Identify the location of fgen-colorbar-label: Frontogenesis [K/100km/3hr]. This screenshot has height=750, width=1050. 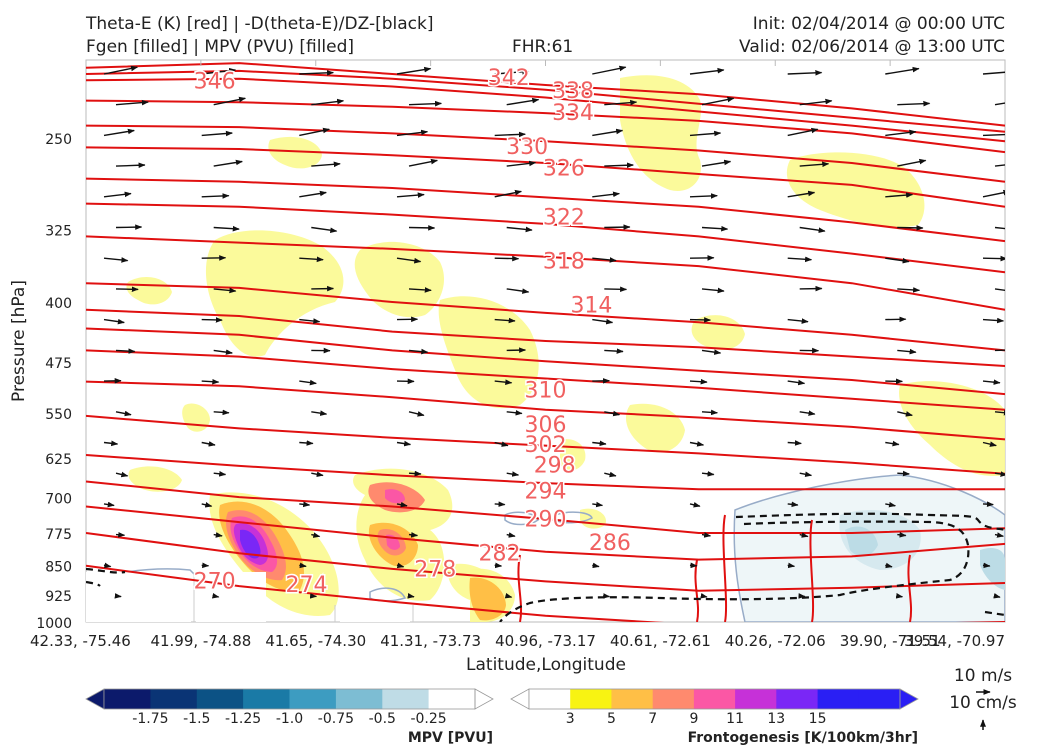
(803, 738).